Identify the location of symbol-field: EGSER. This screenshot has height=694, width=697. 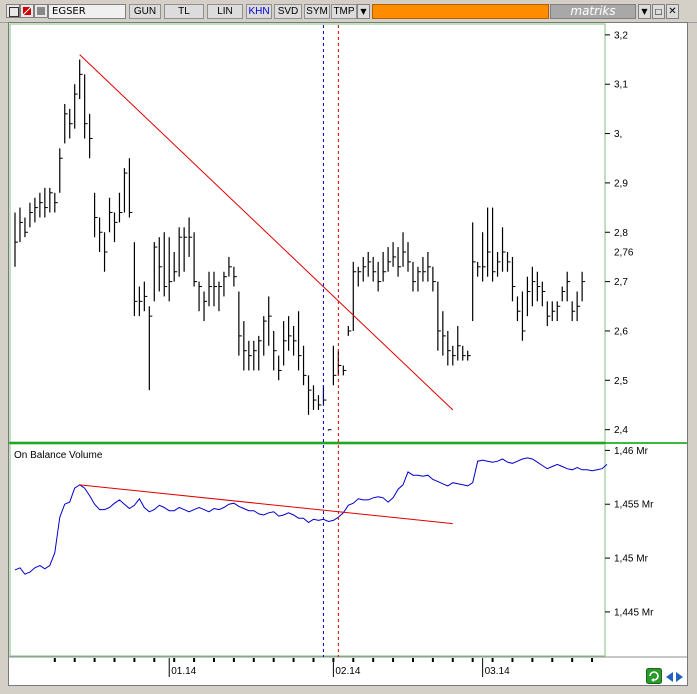
(87, 11).